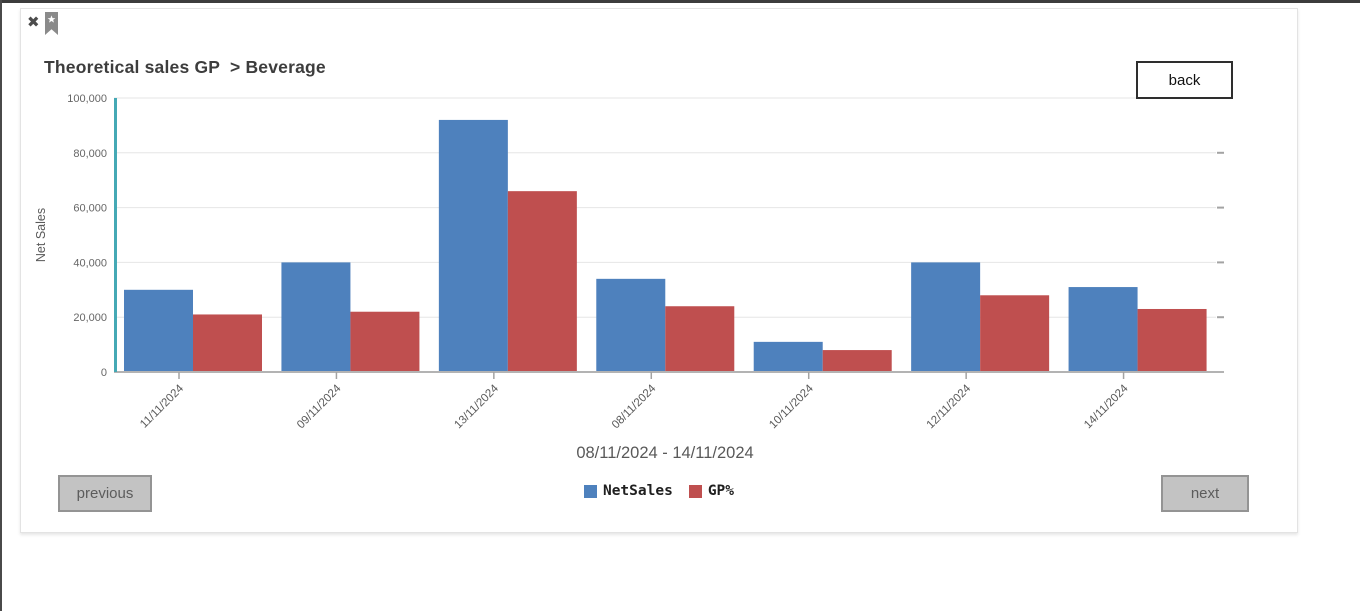 Image resolution: width=1360 pixels, height=611 pixels. What do you see at coordinates (637, 491) in the screenshot?
I see `legend-label: NetSales` at bounding box center [637, 491].